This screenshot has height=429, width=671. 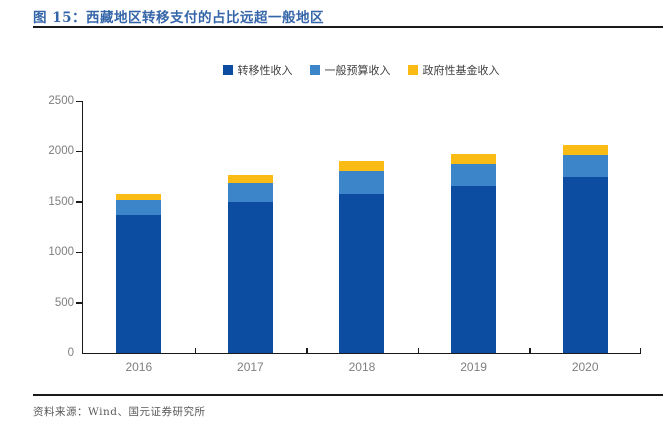 I want to click on legend-label: 一般预算收入, so click(x=357, y=70).